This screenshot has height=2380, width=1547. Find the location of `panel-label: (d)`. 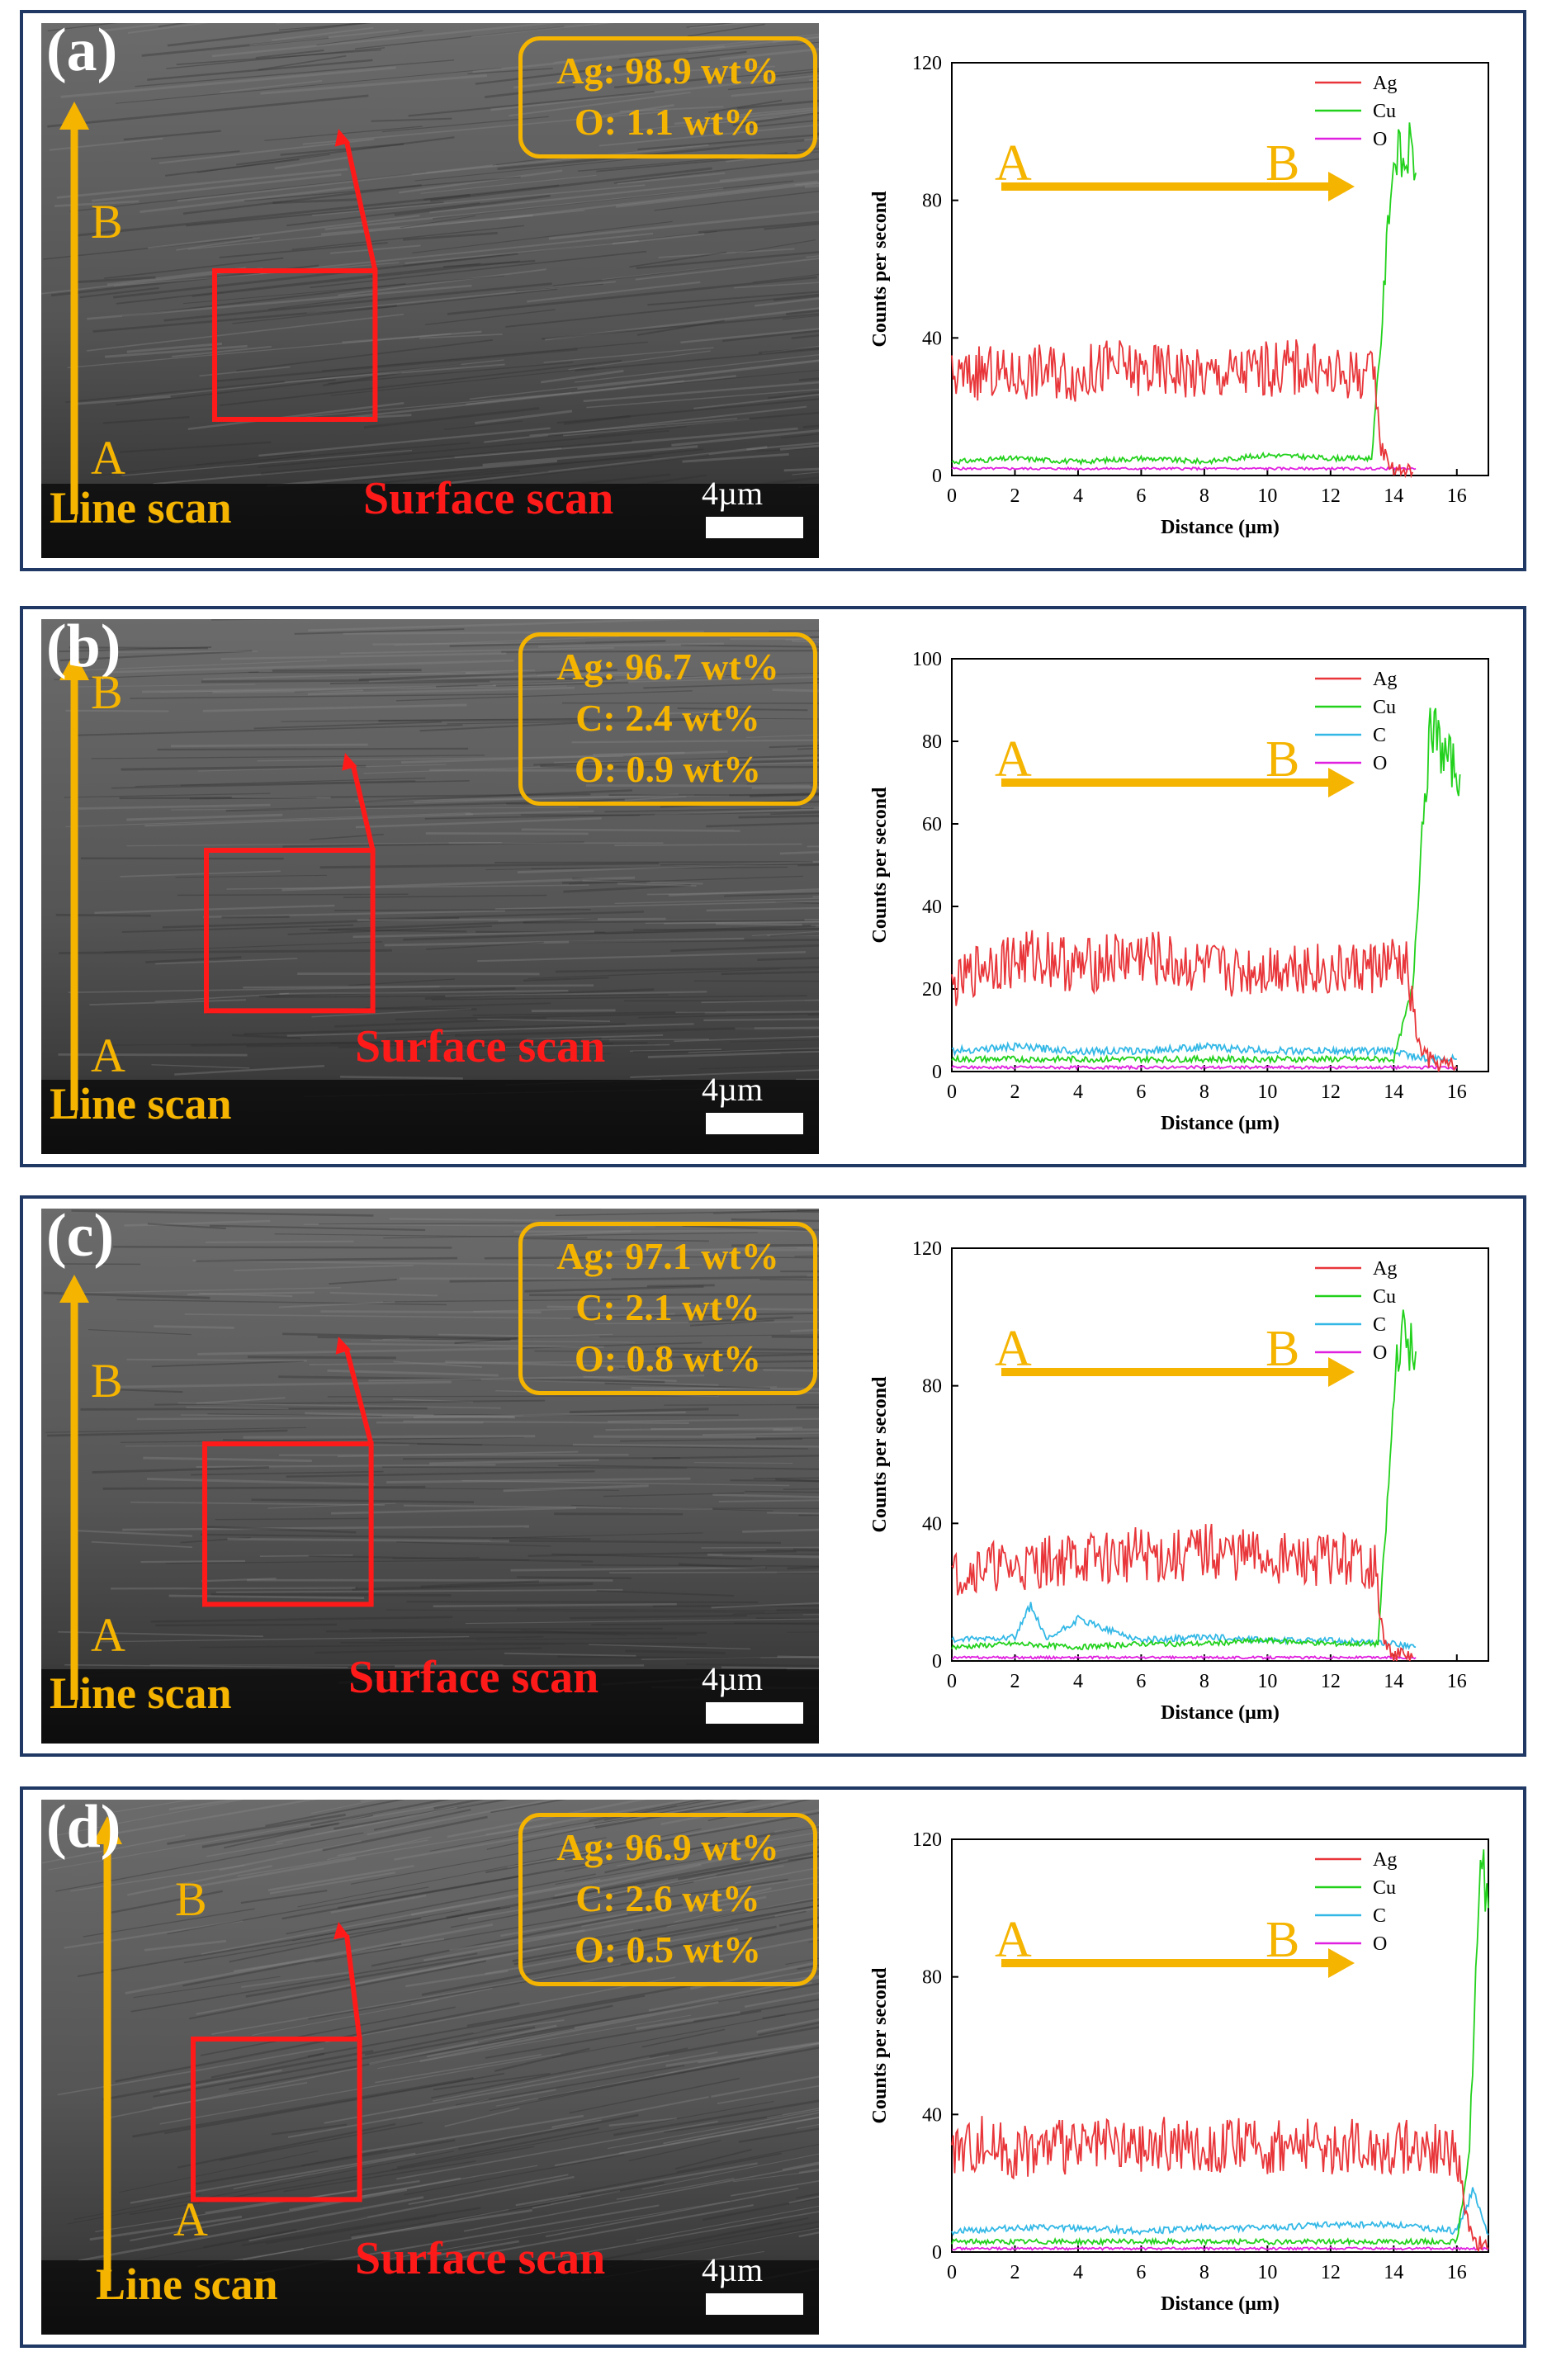

panel-label: (d) is located at coordinates (83, 1830).